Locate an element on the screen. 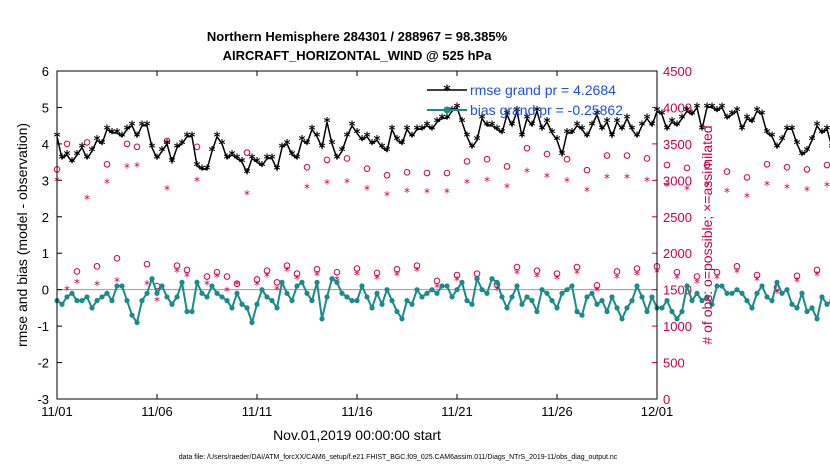  chart-subtitle: AIRCRAFT_HORIZONTAL_WIND @ 525 hPa is located at coordinates (358, 55).